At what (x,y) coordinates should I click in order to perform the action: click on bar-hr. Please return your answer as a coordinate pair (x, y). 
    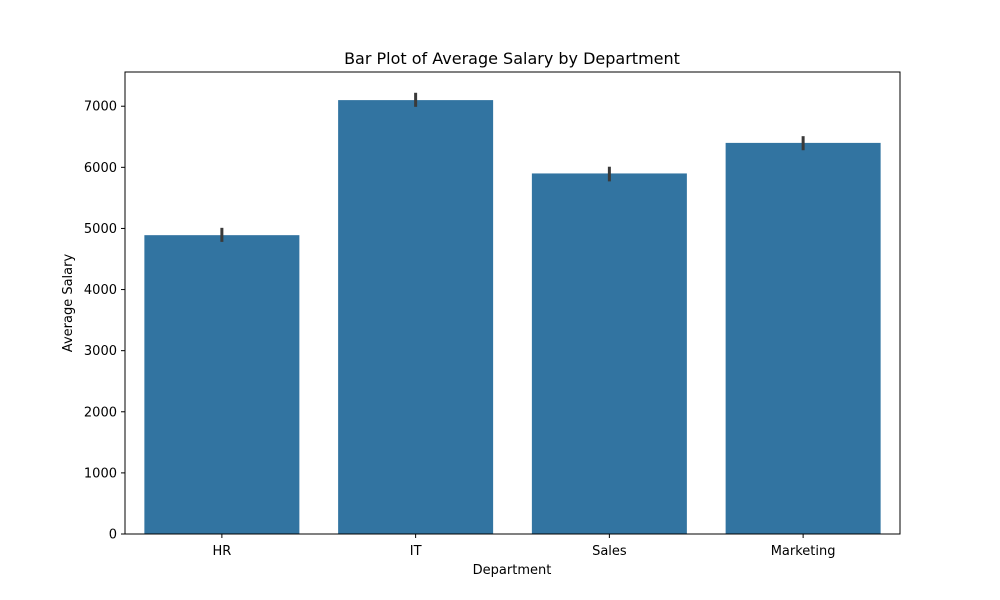
    Looking at the image, I should click on (222, 384).